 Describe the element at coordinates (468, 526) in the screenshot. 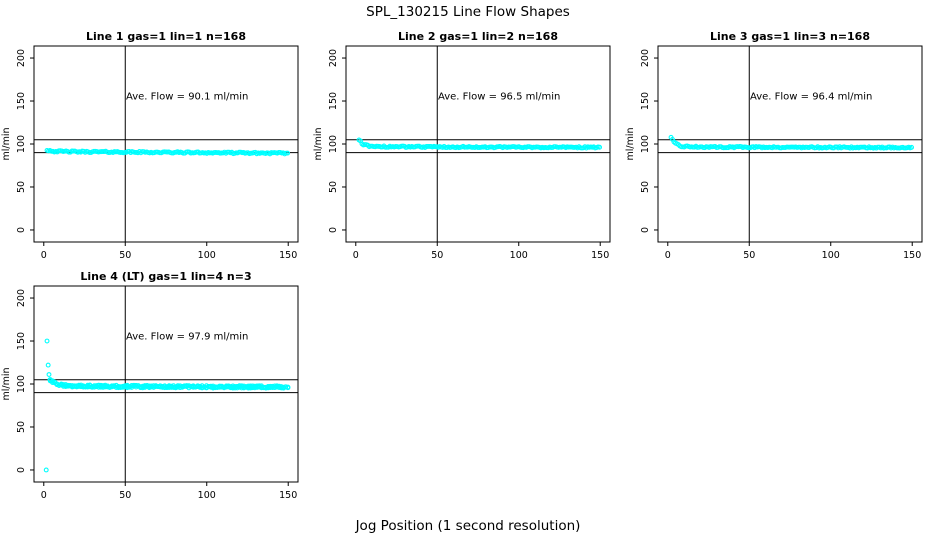

I see `x-axis-label: Jog Position (1 second resolution)` at that location.